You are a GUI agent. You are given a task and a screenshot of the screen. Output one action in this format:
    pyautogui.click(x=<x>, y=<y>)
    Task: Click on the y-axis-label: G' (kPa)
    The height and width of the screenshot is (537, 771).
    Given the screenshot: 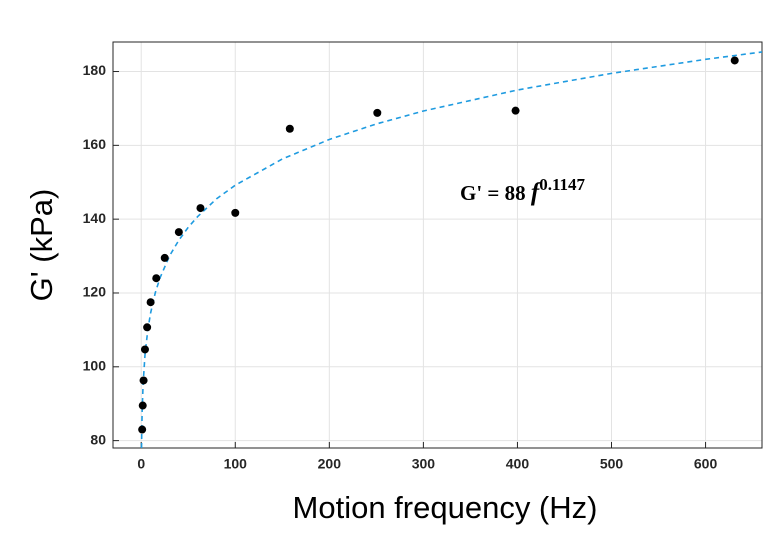 What is the action you would take?
    pyautogui.click(x=41, y=245)
    